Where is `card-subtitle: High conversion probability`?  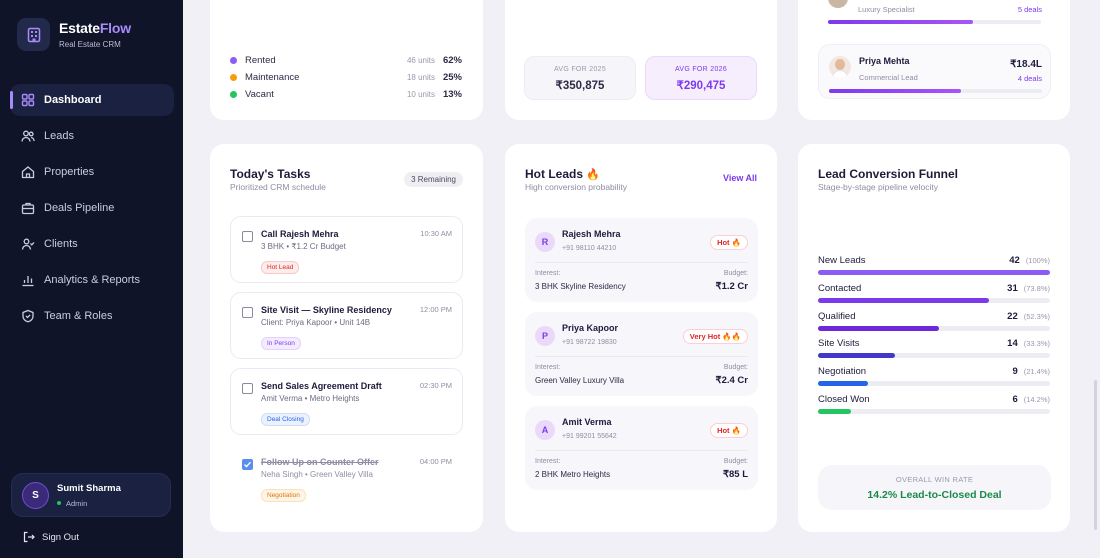 card-subtitle: High conversion probability is located at coordinates (576, 187).